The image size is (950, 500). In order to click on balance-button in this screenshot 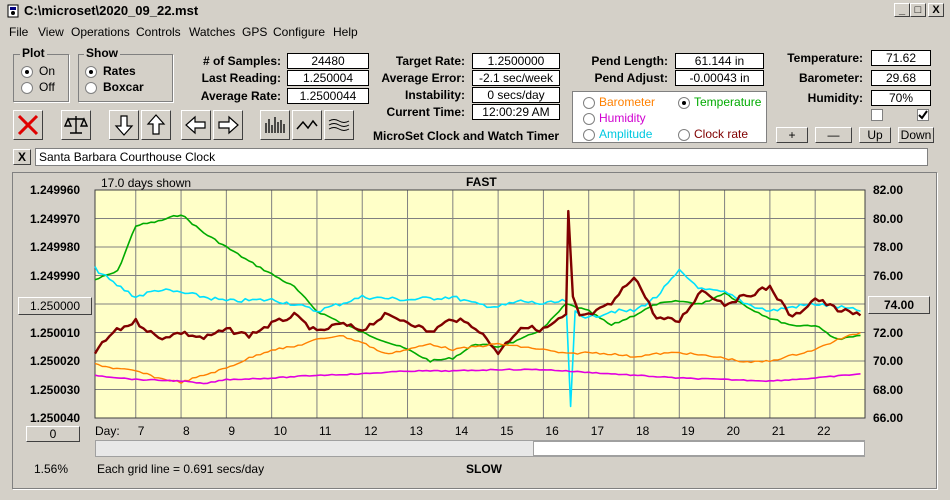, I will do `click(76, 125)`.